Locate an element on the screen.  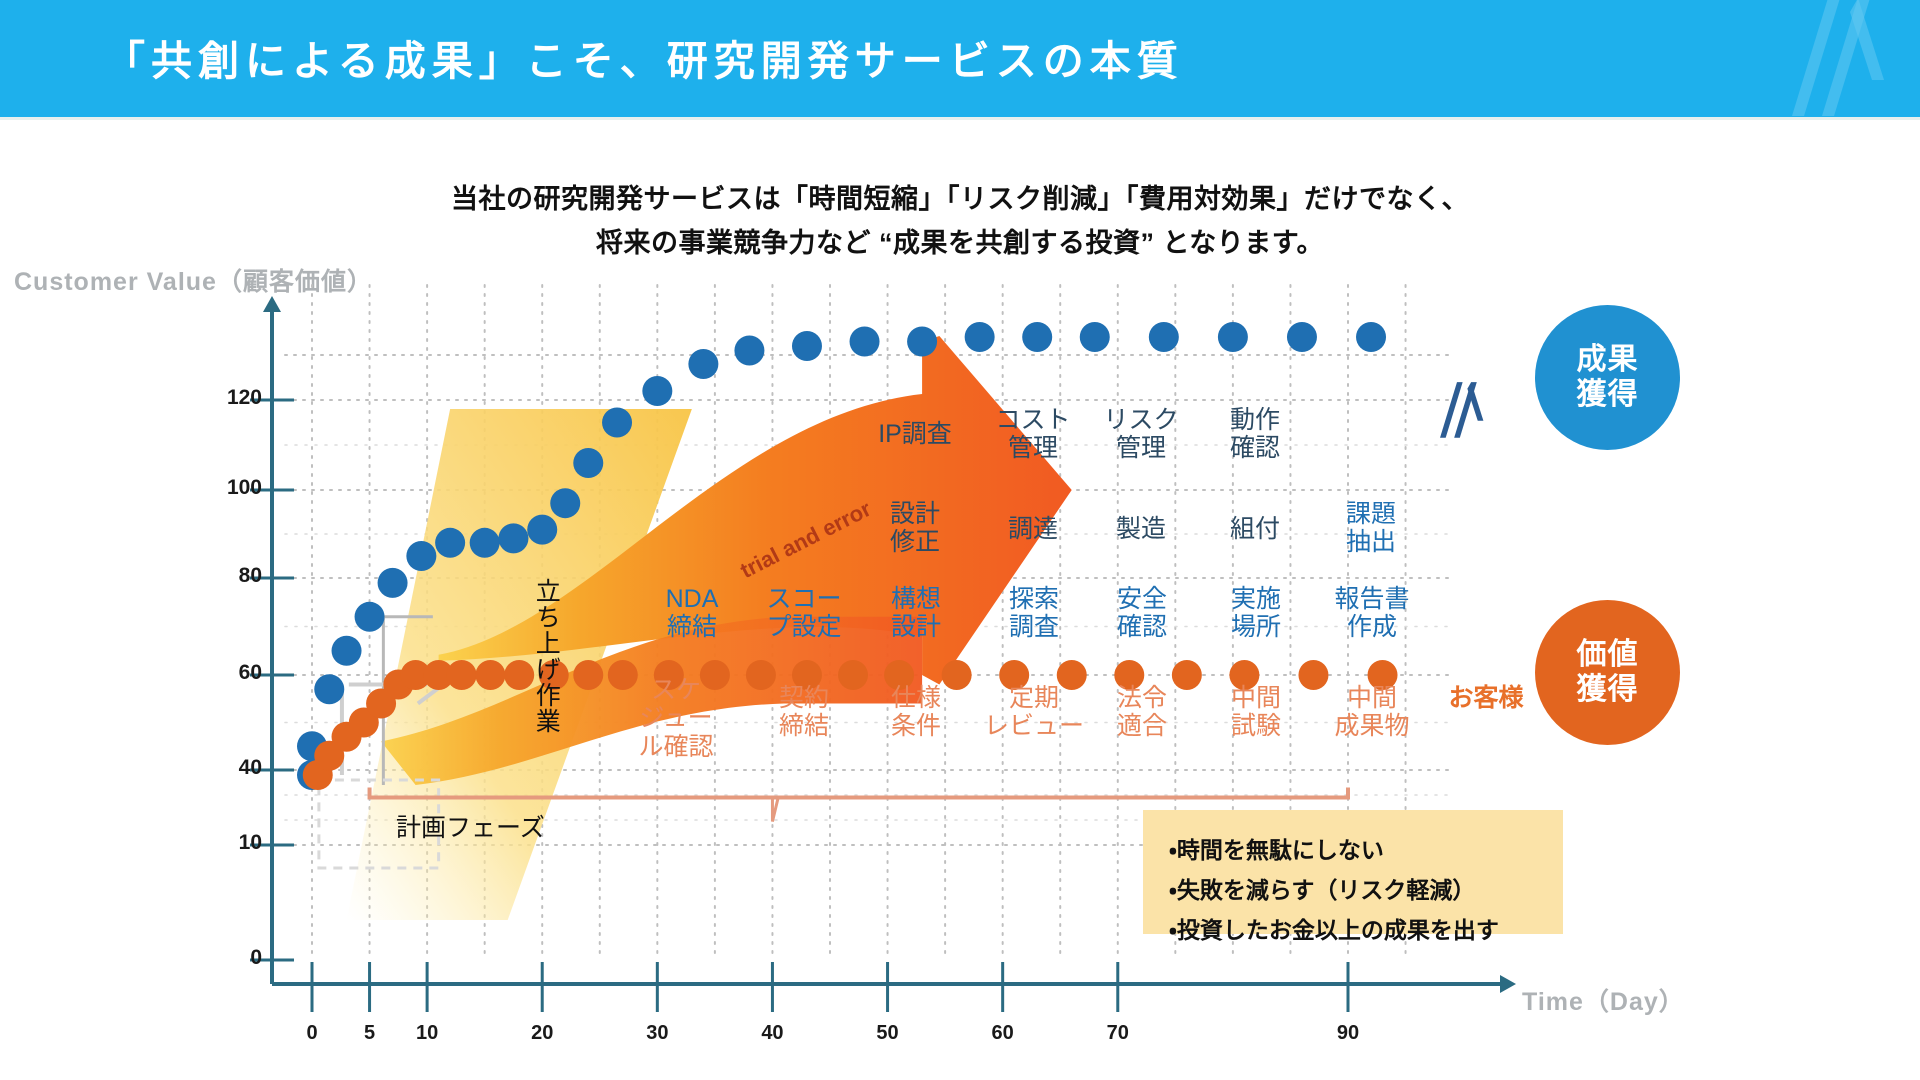
arrow-label-second-2: 製造 is located at coordinates (1140, 529).